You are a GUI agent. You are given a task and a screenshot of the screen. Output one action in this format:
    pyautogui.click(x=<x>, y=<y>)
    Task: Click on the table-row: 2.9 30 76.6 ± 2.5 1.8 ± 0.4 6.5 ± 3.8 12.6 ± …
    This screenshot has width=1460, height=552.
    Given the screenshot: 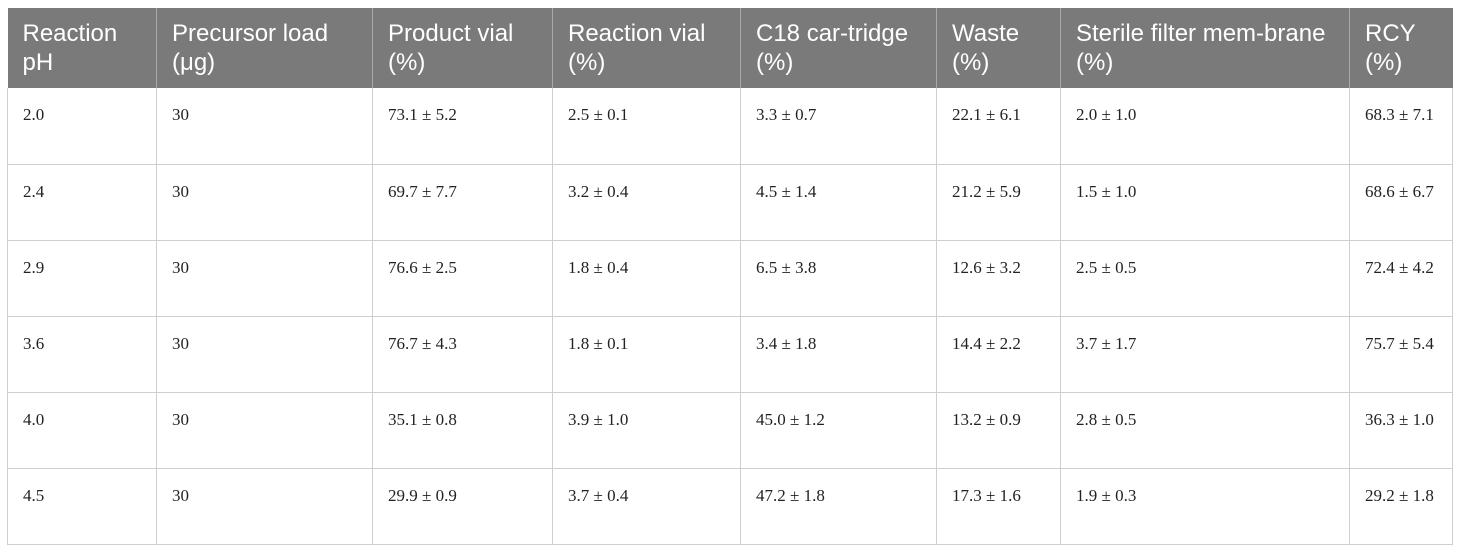 What is the action you would take?
    pyautogui.click(x=730, y=278)
    